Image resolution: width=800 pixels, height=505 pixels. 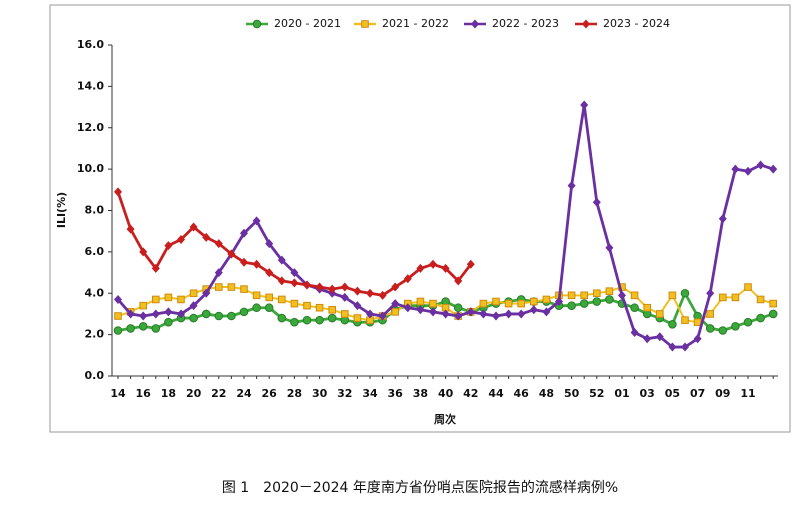 What do you see at coordinates (446, 393) in the screenshot?
I see `x-tick-label: 40` at bounding box center [446, 393].